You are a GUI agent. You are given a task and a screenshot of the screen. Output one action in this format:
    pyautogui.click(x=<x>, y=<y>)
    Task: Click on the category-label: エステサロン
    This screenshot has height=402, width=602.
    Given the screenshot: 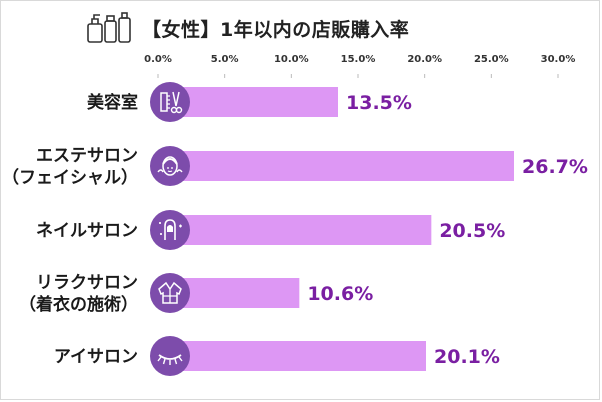 What is the action you would take?
    pyautogui.click(x=87, y=156)
    